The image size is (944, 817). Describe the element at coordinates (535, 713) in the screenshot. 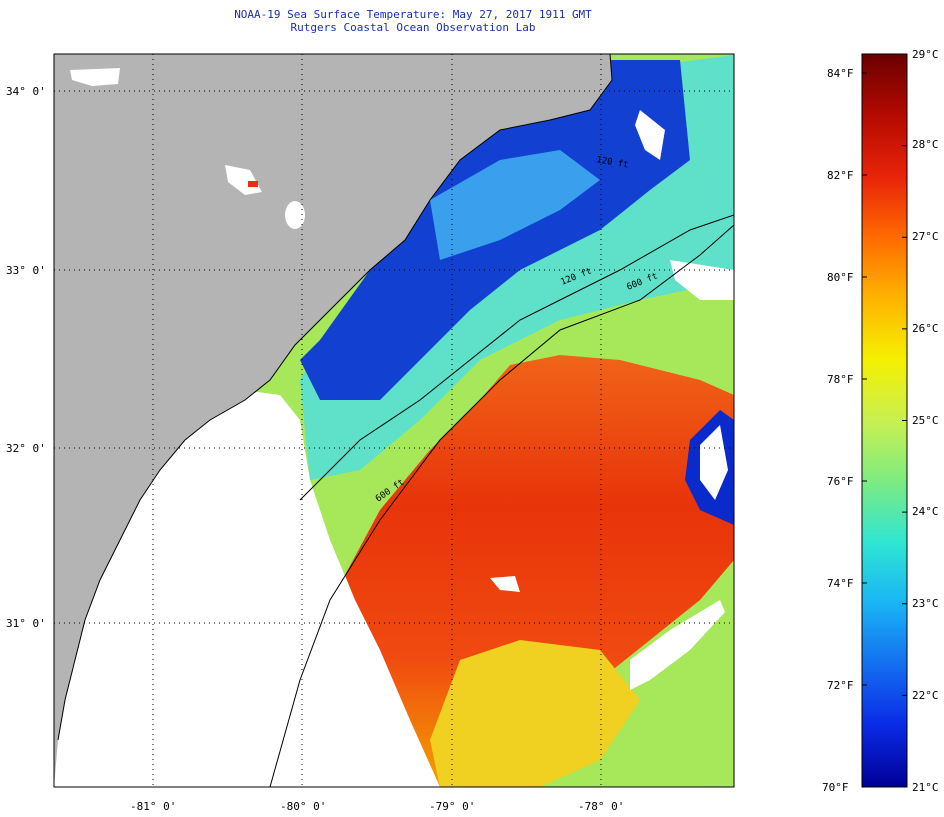

I see `warm-yellow-region` at that location.